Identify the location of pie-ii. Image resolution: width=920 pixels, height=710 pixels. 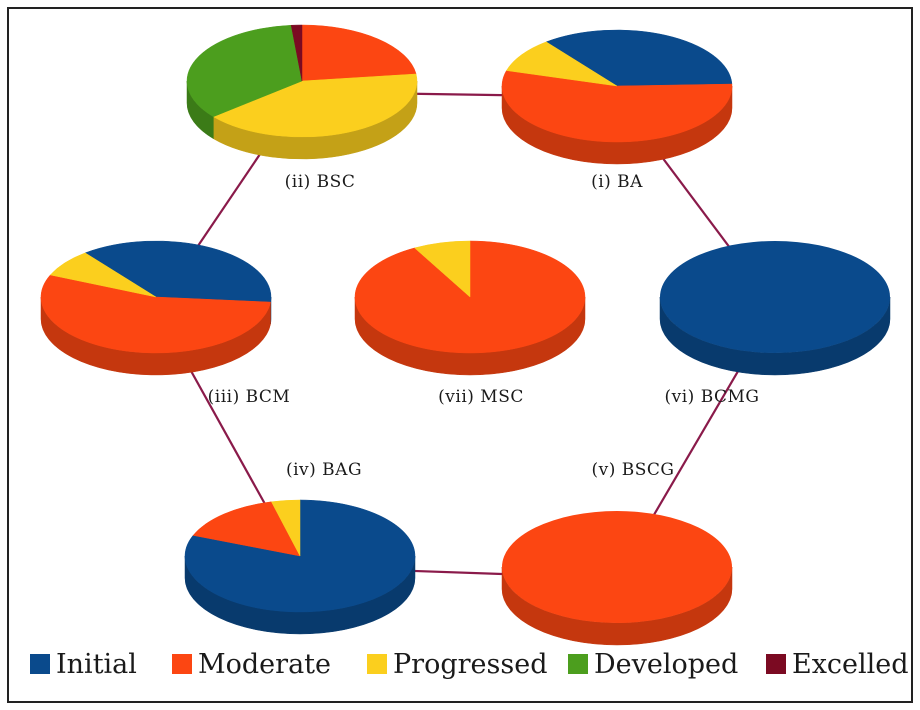
(302, 92).